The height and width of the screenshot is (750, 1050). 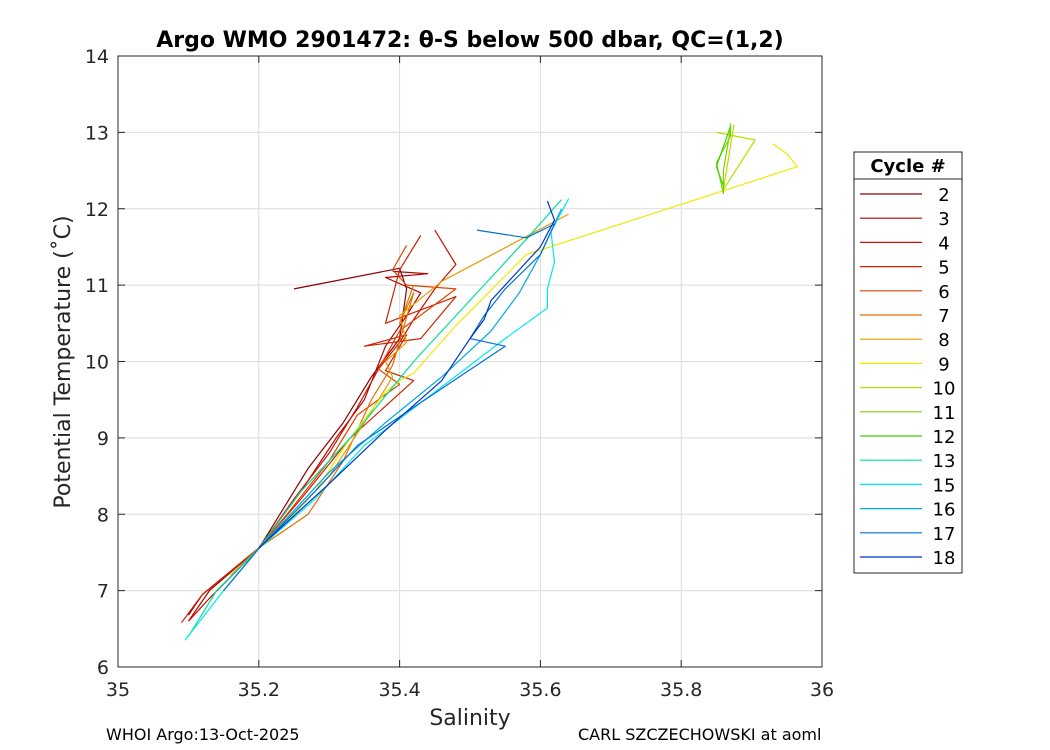 I want to click on x-tick-label: 35.8, so click(x=681, y=690).